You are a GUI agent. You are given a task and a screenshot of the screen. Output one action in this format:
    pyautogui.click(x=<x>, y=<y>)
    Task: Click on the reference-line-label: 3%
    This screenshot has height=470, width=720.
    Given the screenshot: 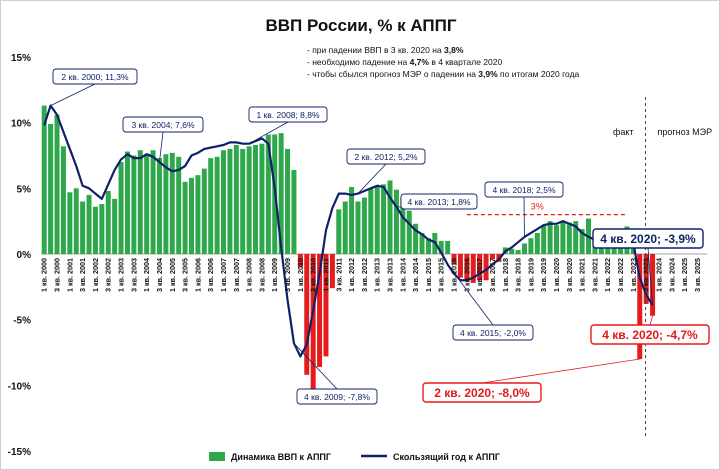 What is the action you would take?
    pyautogui.click(x=537, y=207)
    